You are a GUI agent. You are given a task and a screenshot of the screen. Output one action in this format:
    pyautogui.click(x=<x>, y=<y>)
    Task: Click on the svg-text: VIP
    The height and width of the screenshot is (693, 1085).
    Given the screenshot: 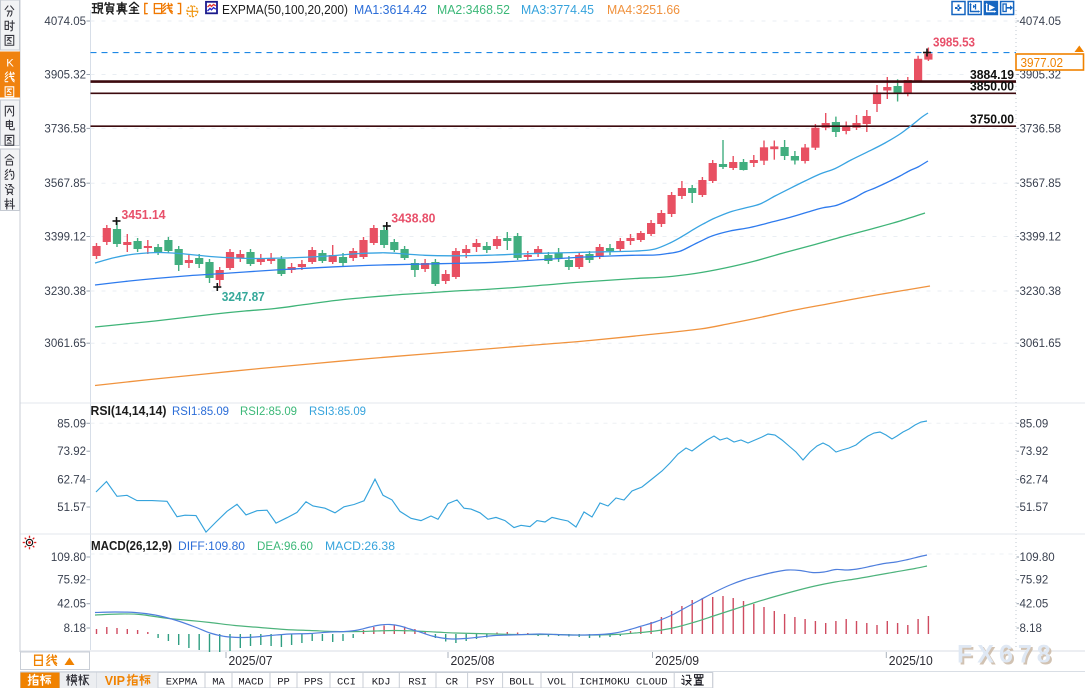 What is the action you would take?
    pyautogui.click(x=115, y=681)
    